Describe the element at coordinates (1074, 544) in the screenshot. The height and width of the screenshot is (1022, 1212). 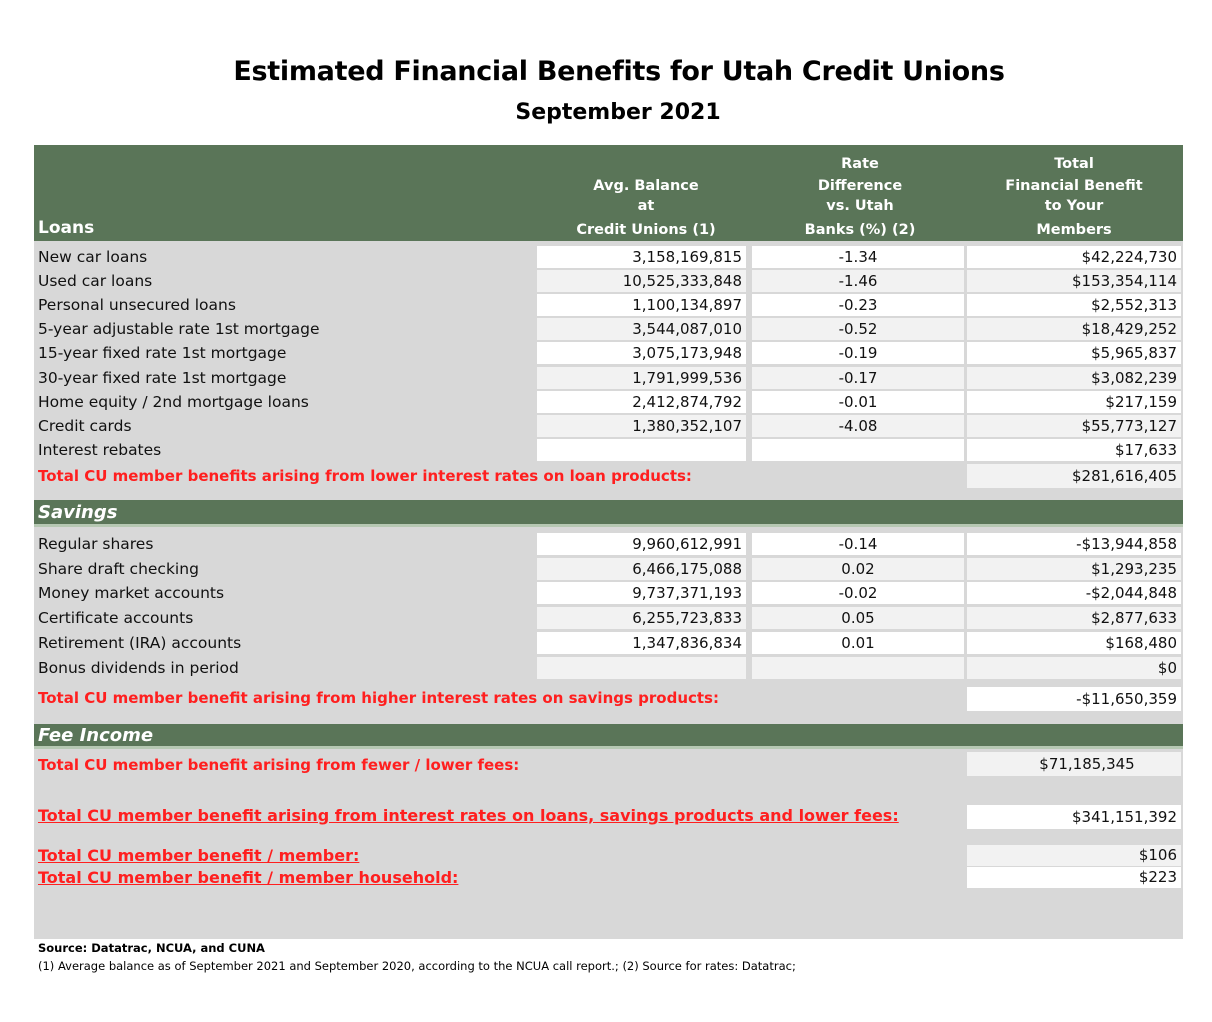
I see `row-total-cell: -$13,944,858` at that location.